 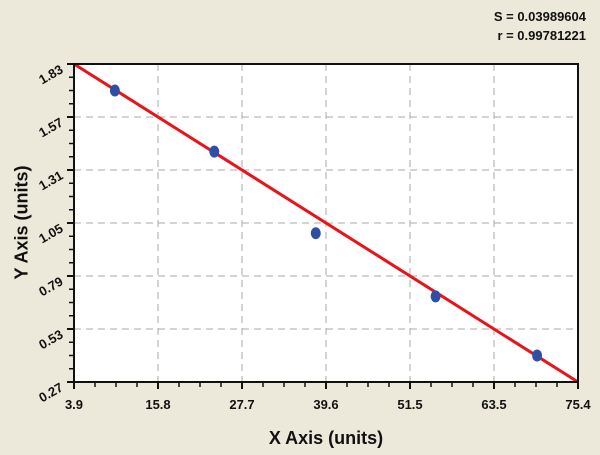 I want to click on x-tick-label: 51.5, so click(x=409, y=404).